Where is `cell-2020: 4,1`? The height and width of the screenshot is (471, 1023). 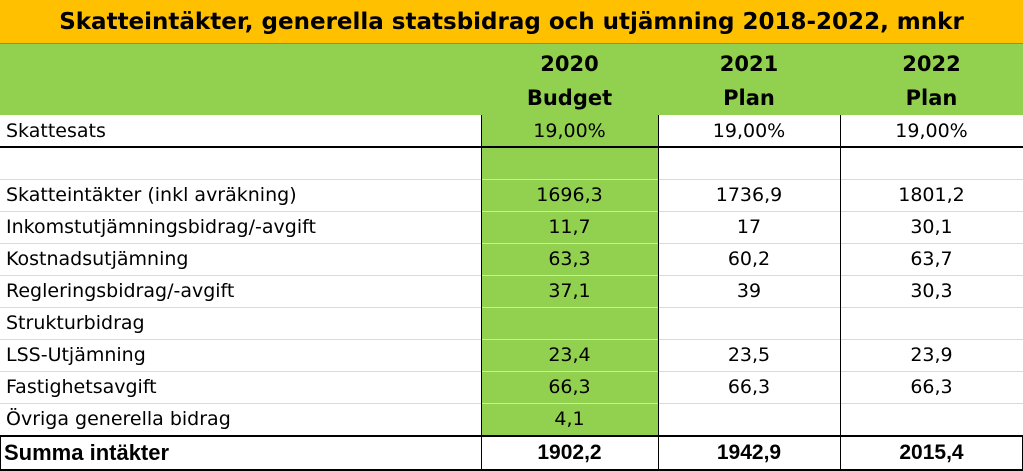
cell-2020: 4,1 is located at coordinates (569, 419).